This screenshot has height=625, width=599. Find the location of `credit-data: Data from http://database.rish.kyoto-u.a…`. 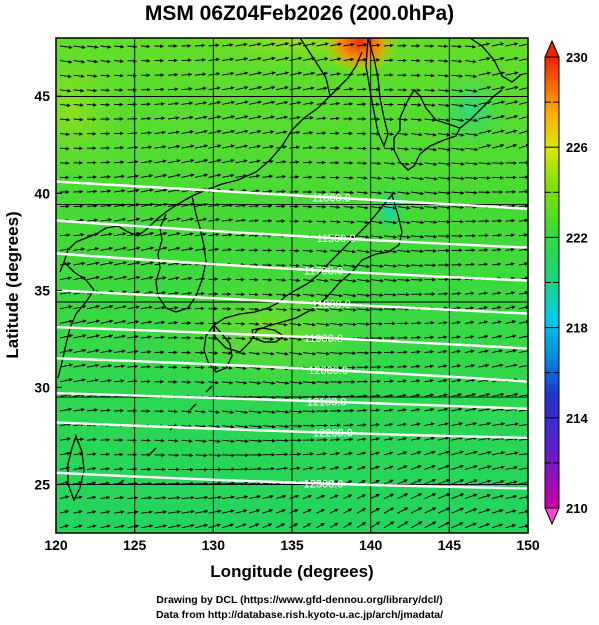

credit-data: Data from http://database.rish.kyoto-u.a… is located at coordinates (299, 615).